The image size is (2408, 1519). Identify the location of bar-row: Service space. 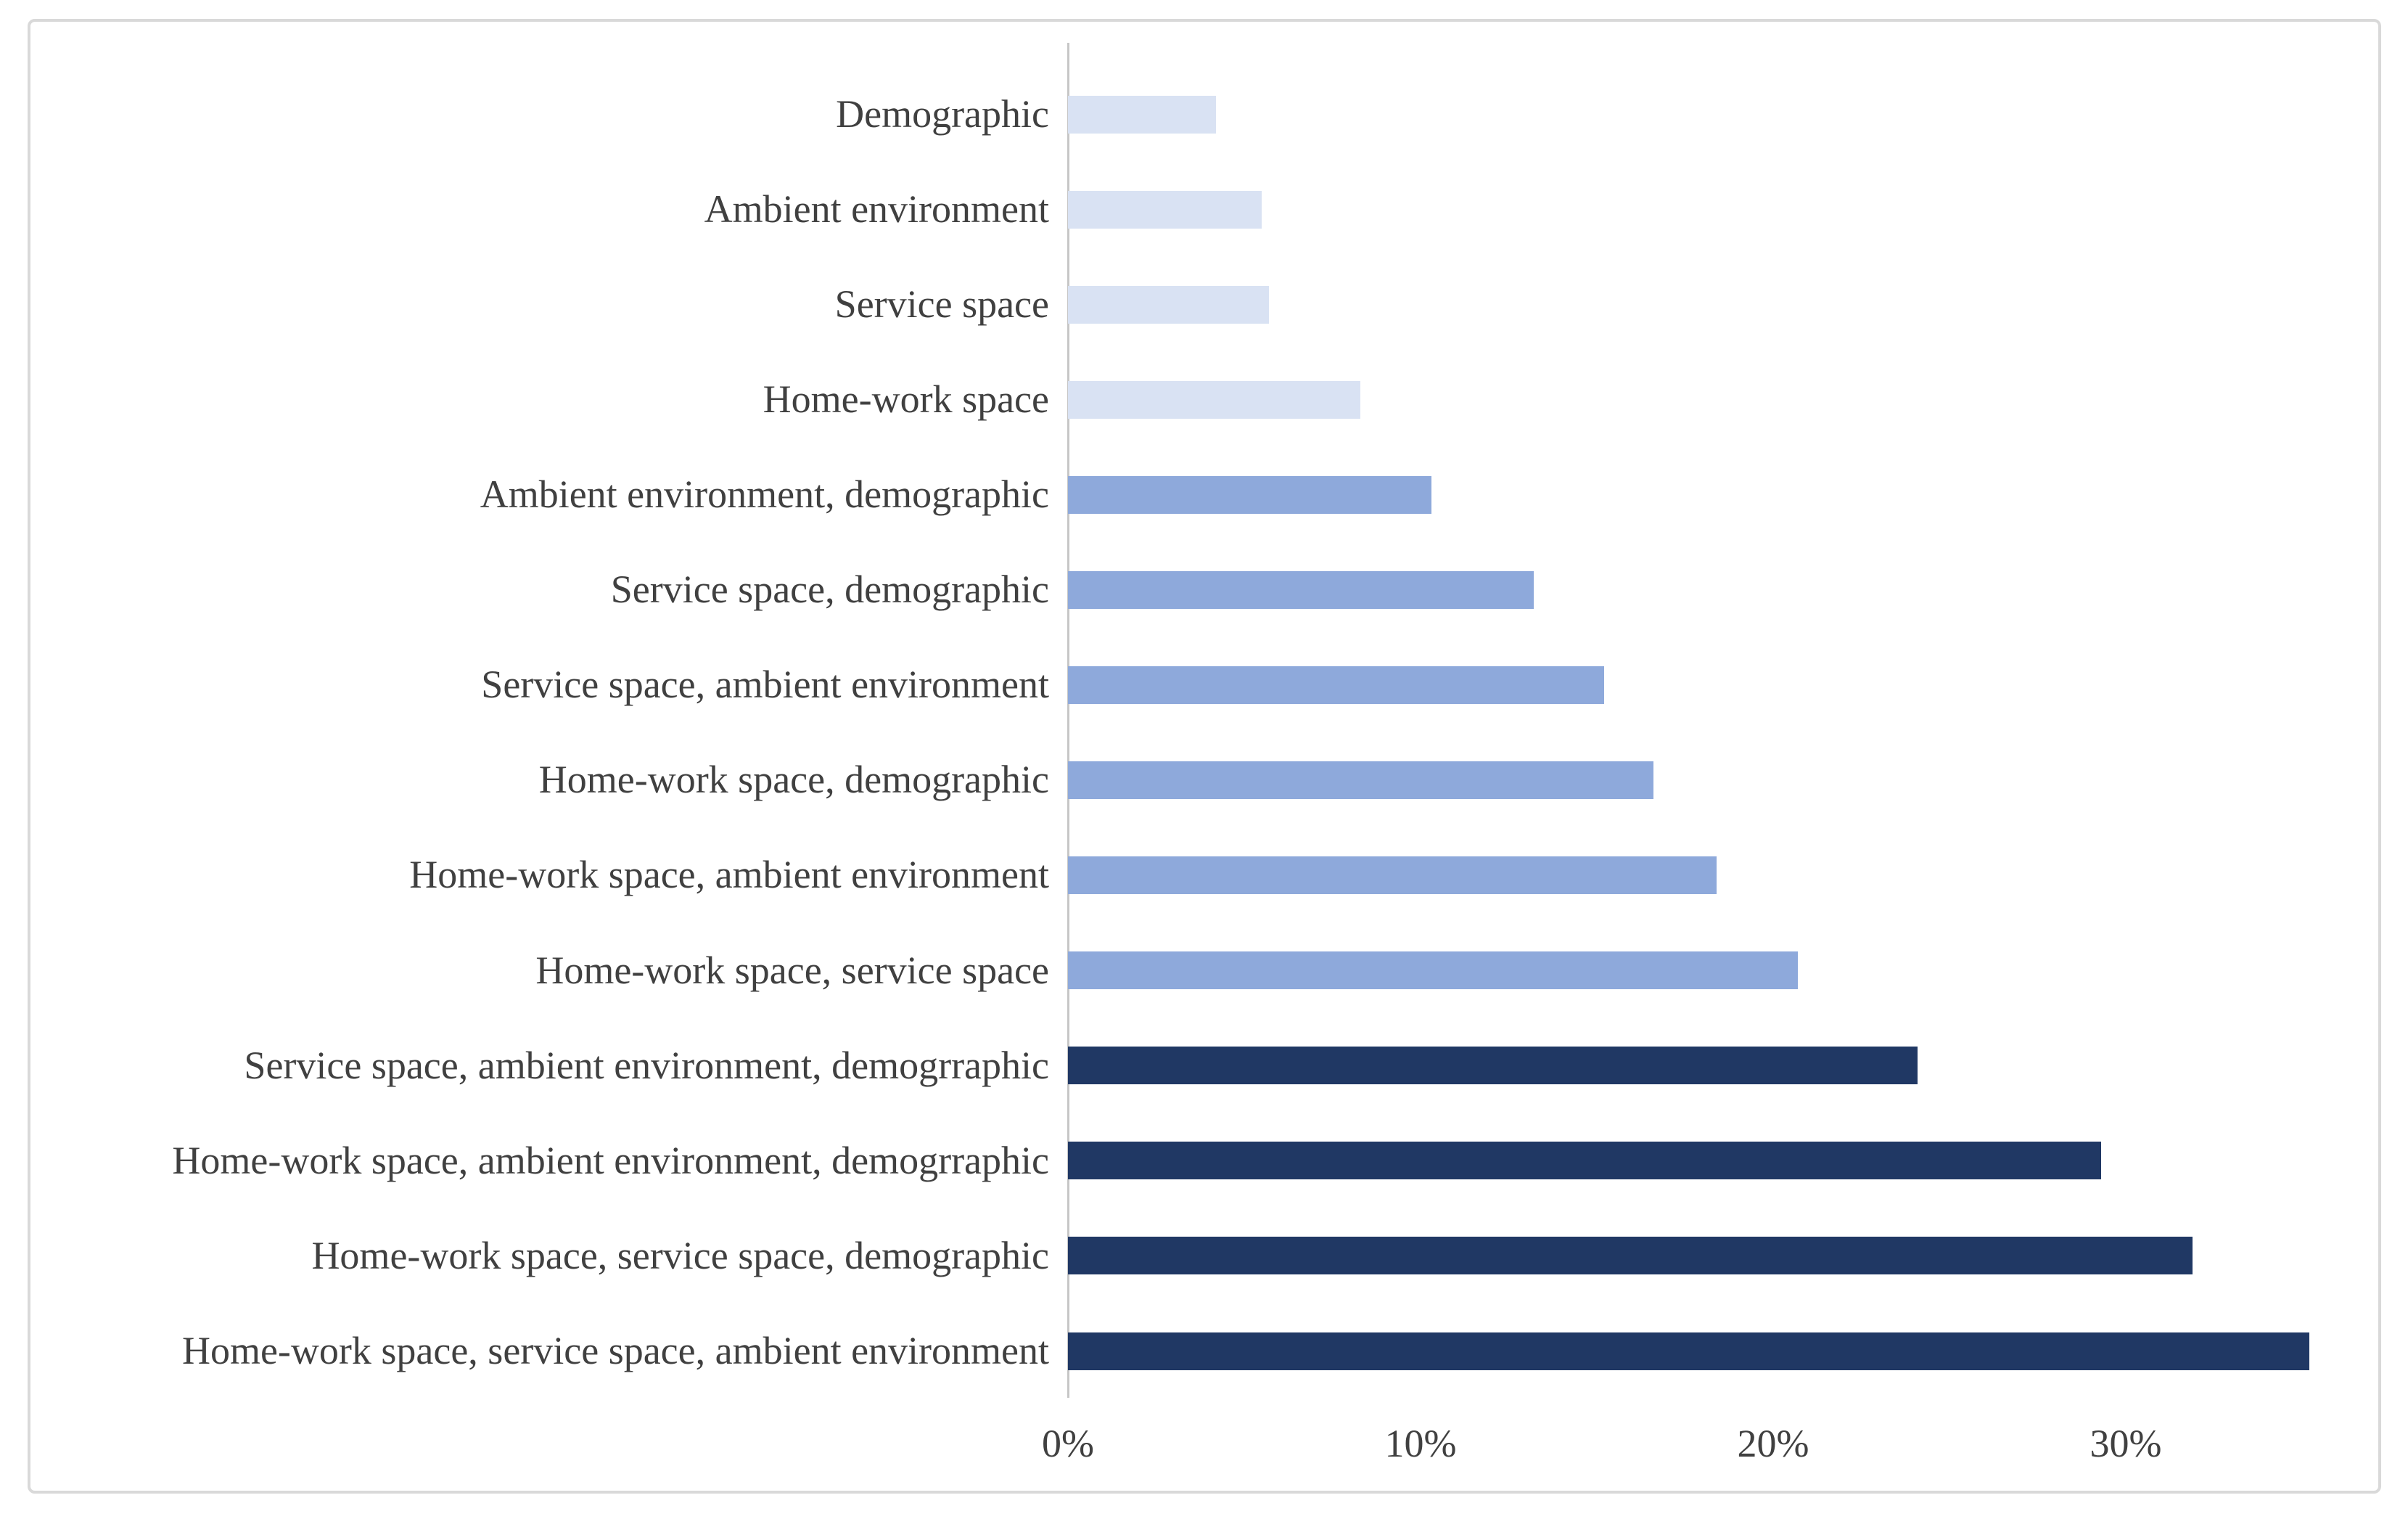
(1204, 304).